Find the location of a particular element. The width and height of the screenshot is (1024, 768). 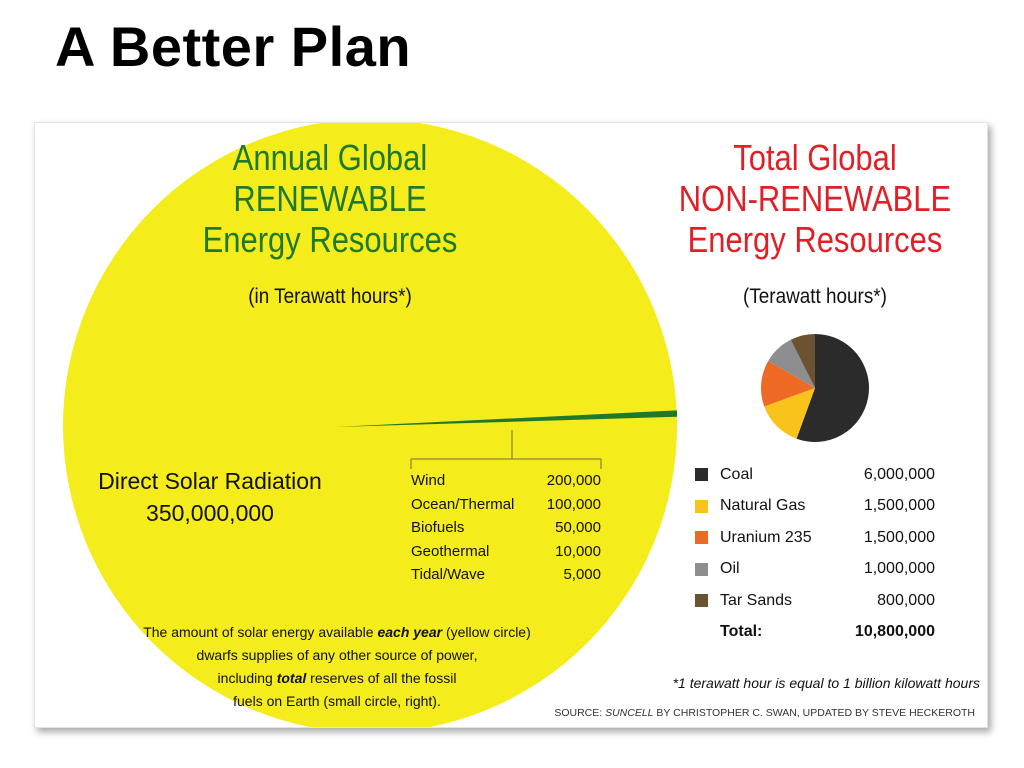

legend-value: 1,000,000 is located at coordinates (899, 569).